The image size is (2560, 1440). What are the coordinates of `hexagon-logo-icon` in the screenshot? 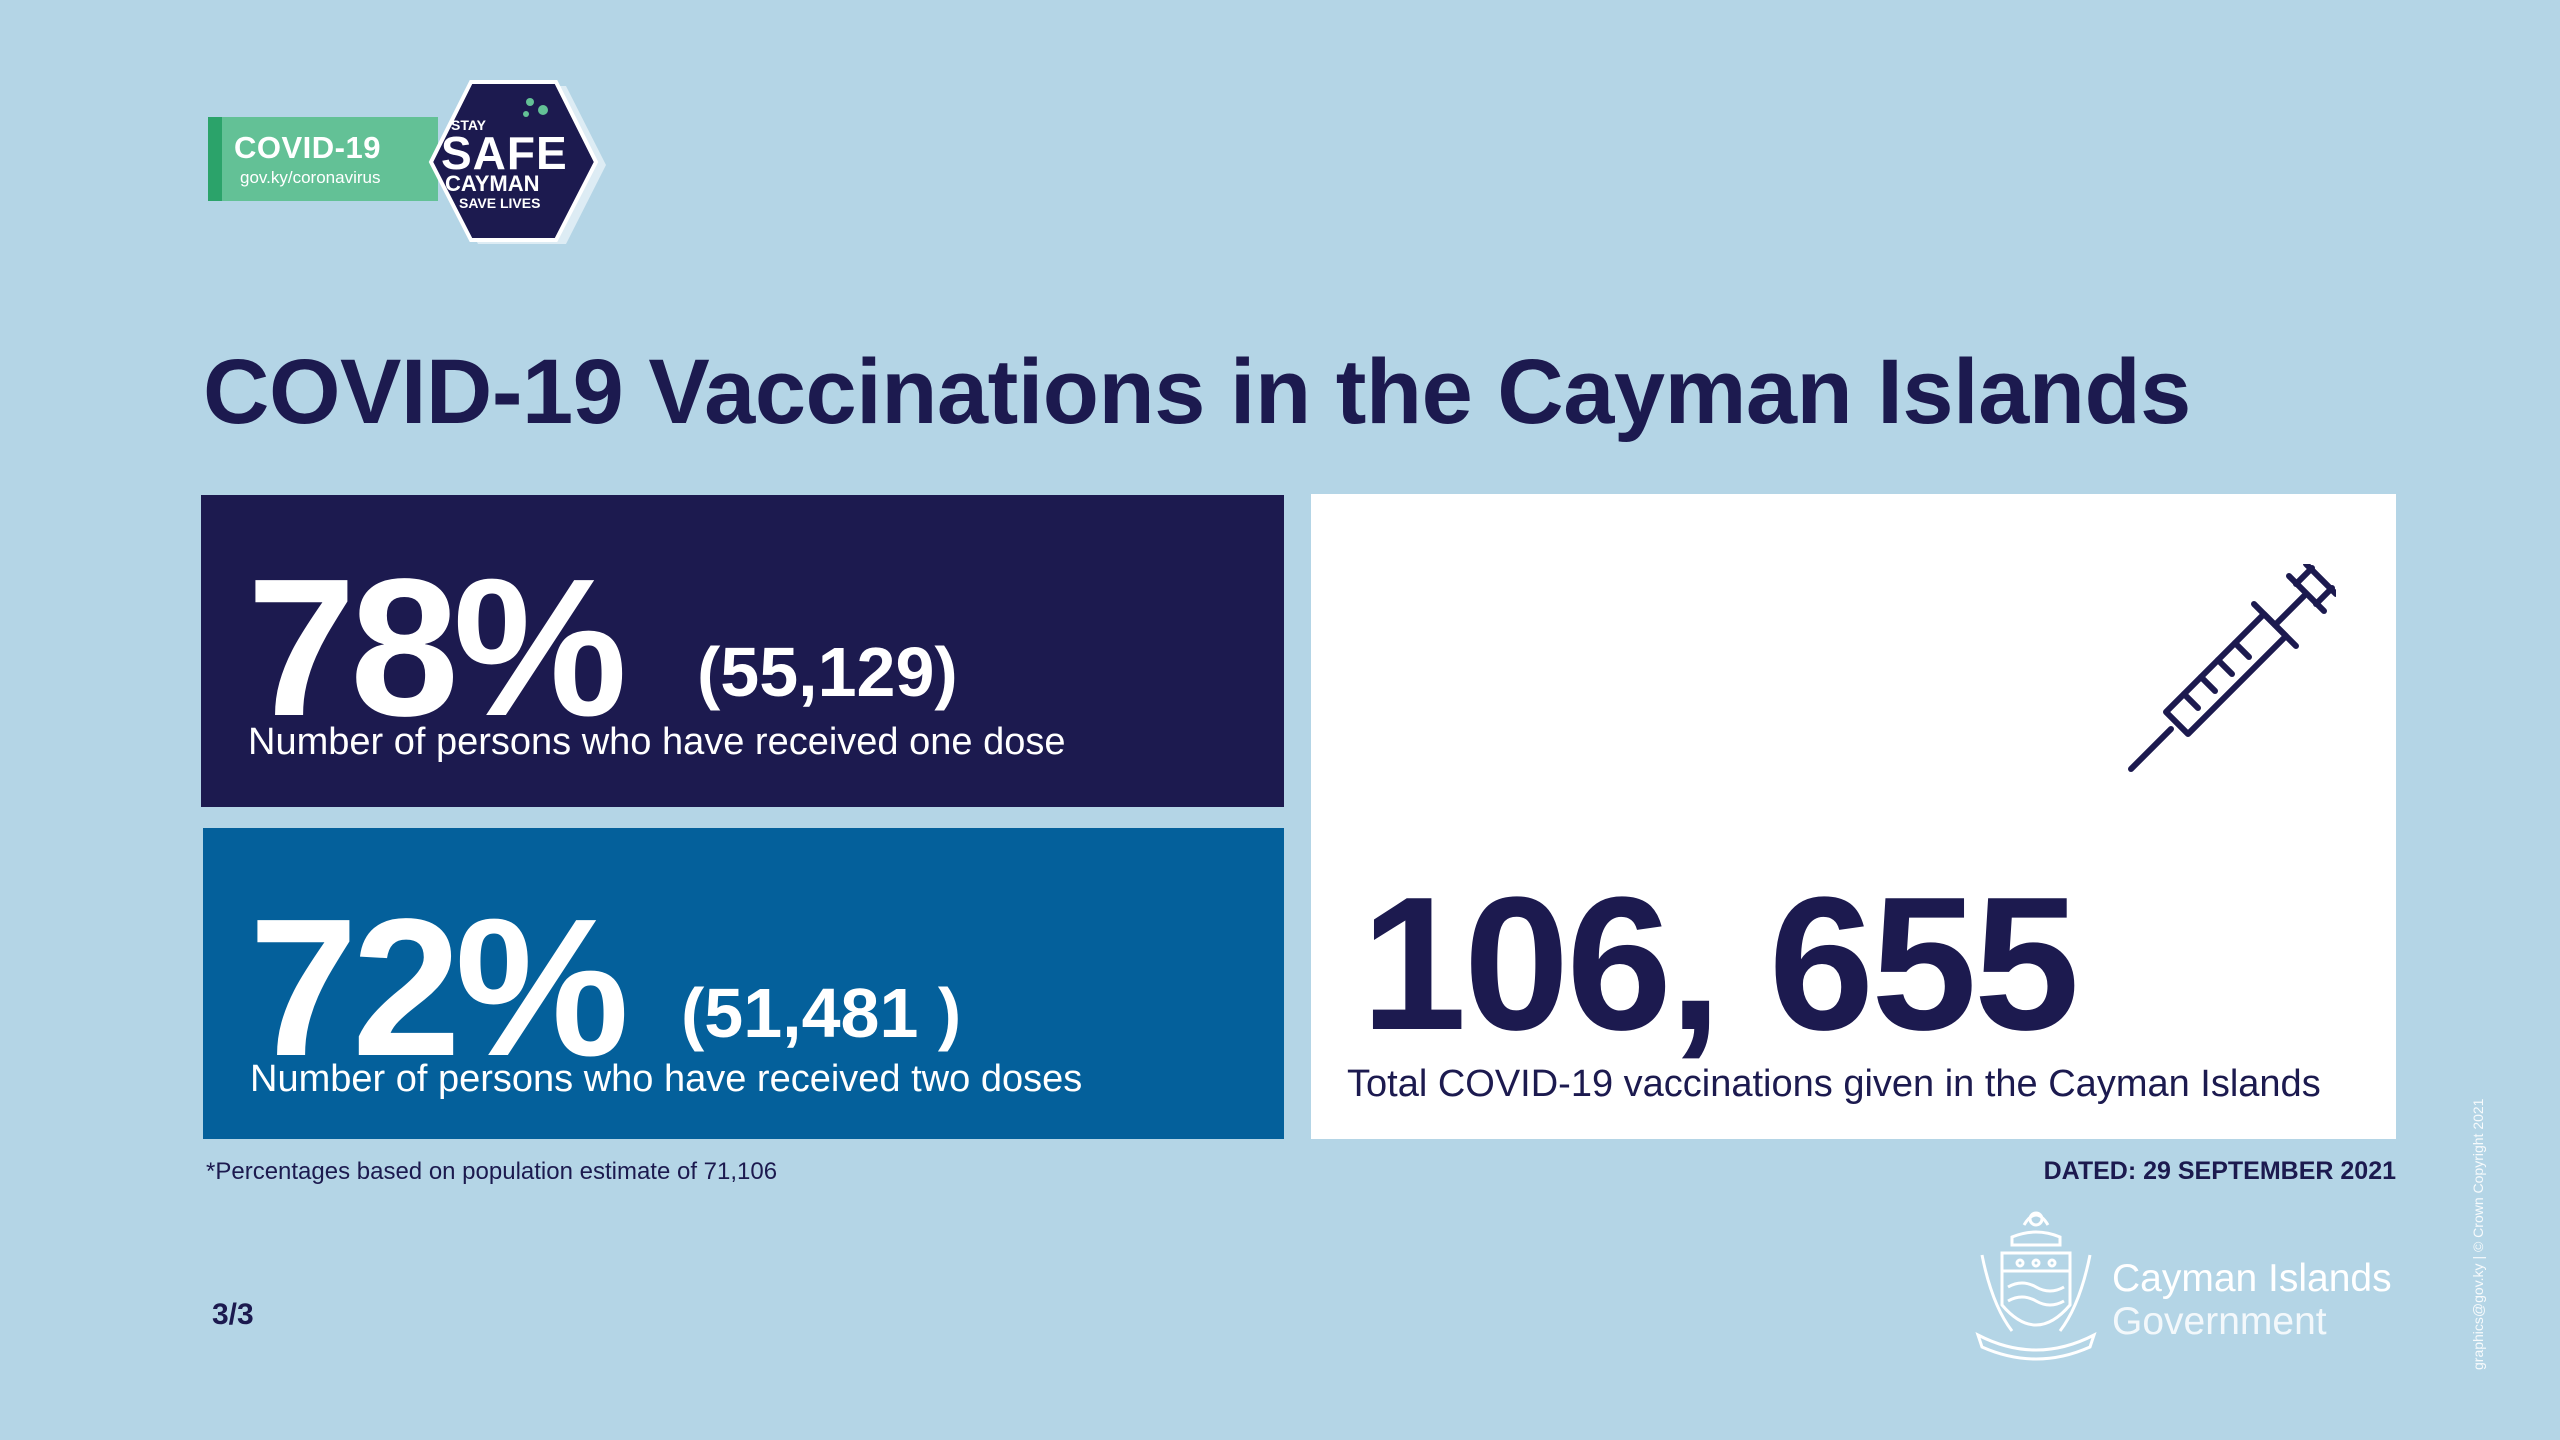 It's located at (517, 162).